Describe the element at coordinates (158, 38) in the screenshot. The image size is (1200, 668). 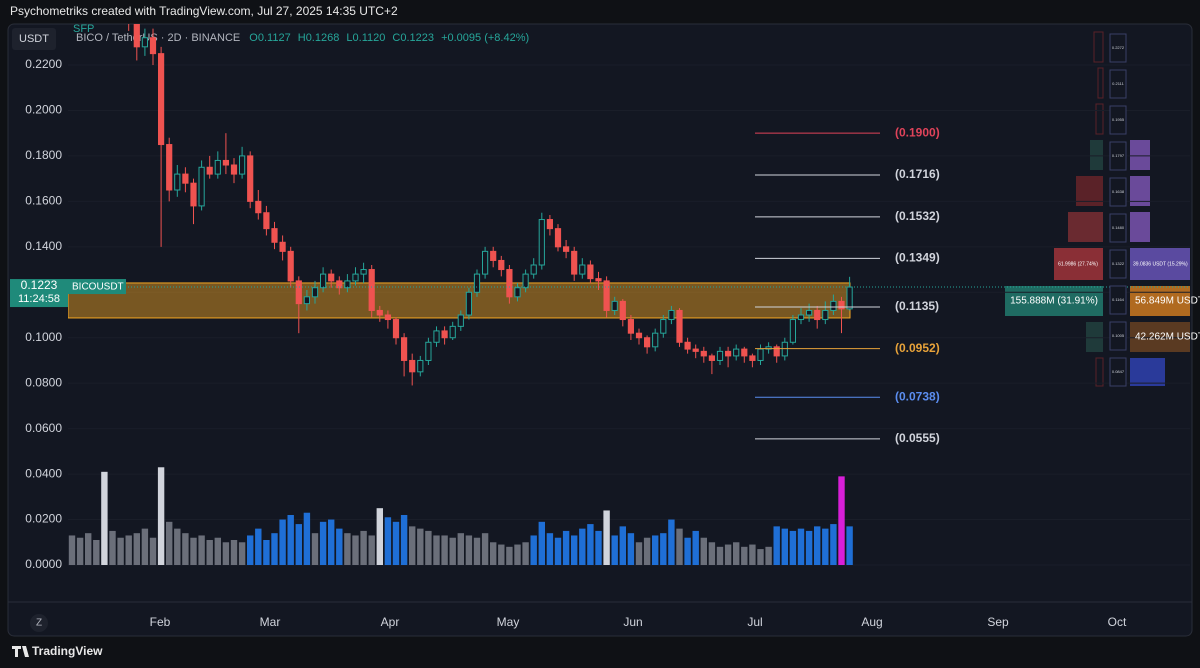
I see `symbol: BICO / TetherUS · 2D · BINANCE` at that location.